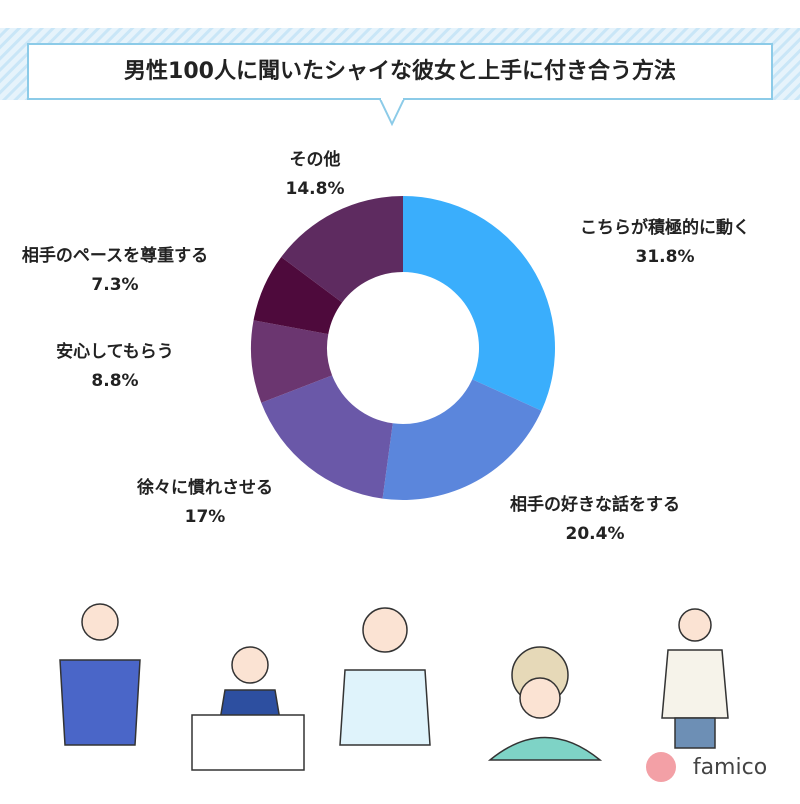  What do you see at coordinates (205, 517) in the screenshot?
I see `value-label: 17%` at bounding box center [205, 517].